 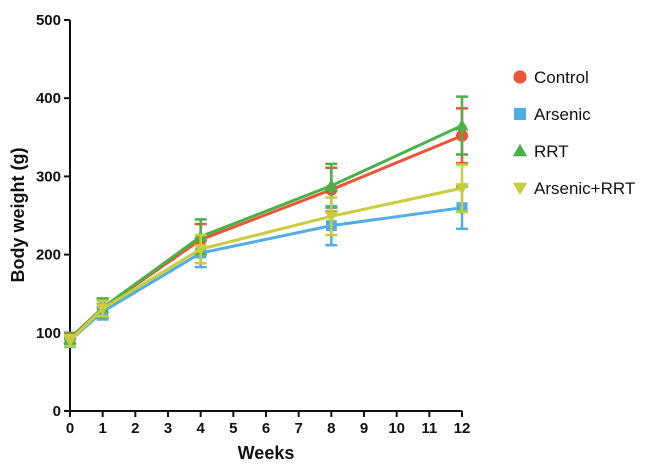 What do you see at coordinates (551, 151) in the screenshot?
I see `legend-label: RRT` at bounding box center [551, 151].